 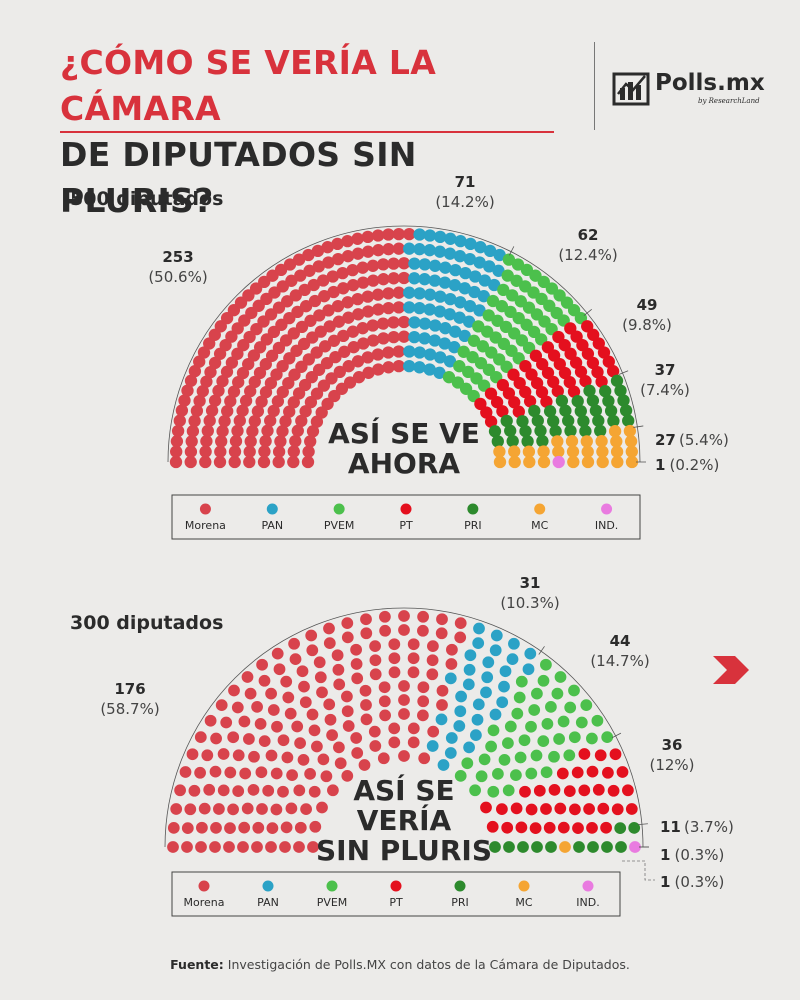 I want to click on next-arrow-icon, so click(x=731, y=670).